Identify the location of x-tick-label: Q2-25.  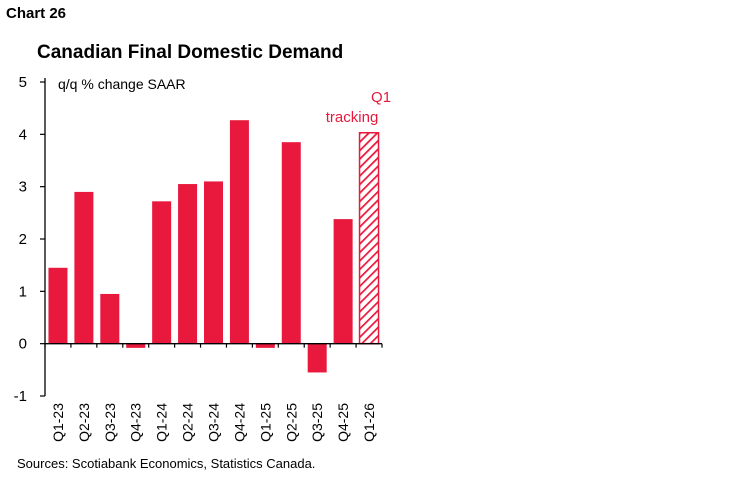
(291, 422).